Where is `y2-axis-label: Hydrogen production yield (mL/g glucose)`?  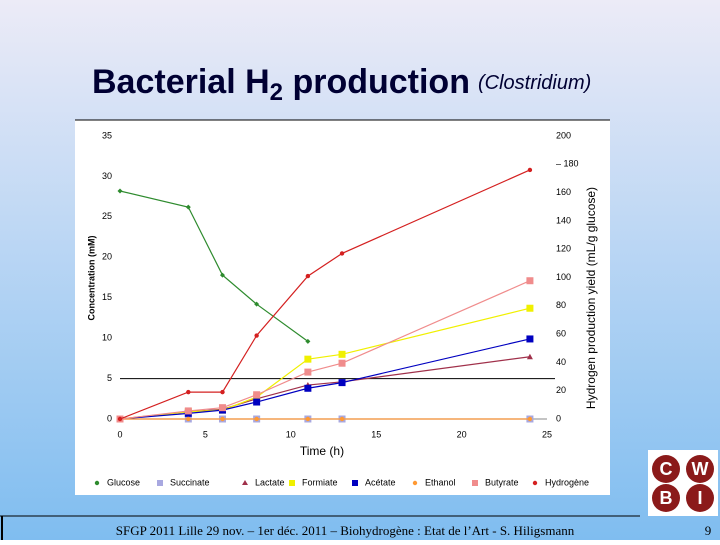 y2-axis-label: Hydrogen production yield (mL/g glucose) is located at coordinates (591, 298).